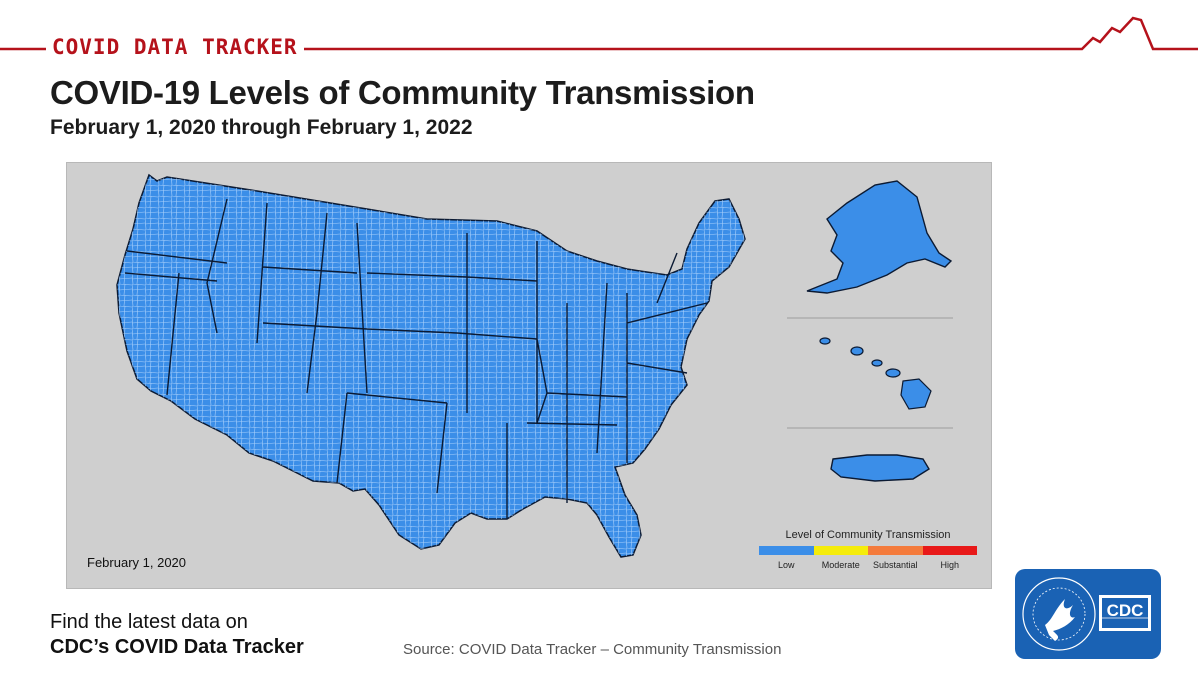 The image size is (1198, 674). I want to click on tracker-sparkline, so click(599, 33).